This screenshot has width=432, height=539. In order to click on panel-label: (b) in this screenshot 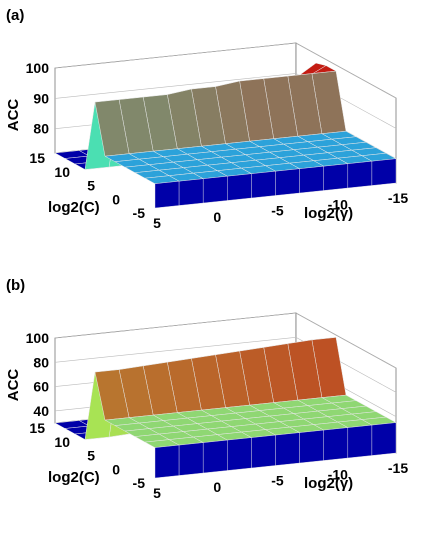, I will do `click(15, 285)`.